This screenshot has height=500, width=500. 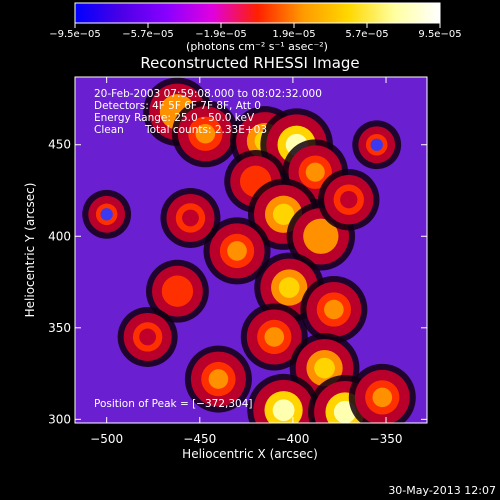 What do you see at coordinates (208, 94) in the screenshot?
I see `annotation-time-range: 20-Feb-2003 07:59:08.000 to 08:02:32.000` at bounding box center [208, 94].